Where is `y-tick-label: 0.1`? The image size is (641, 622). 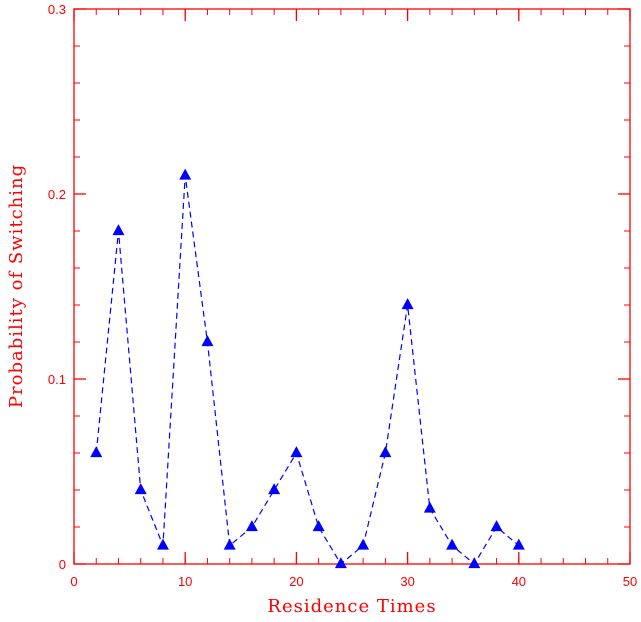 y-tick-label: 0.1 is located at coordinates (57, 379).